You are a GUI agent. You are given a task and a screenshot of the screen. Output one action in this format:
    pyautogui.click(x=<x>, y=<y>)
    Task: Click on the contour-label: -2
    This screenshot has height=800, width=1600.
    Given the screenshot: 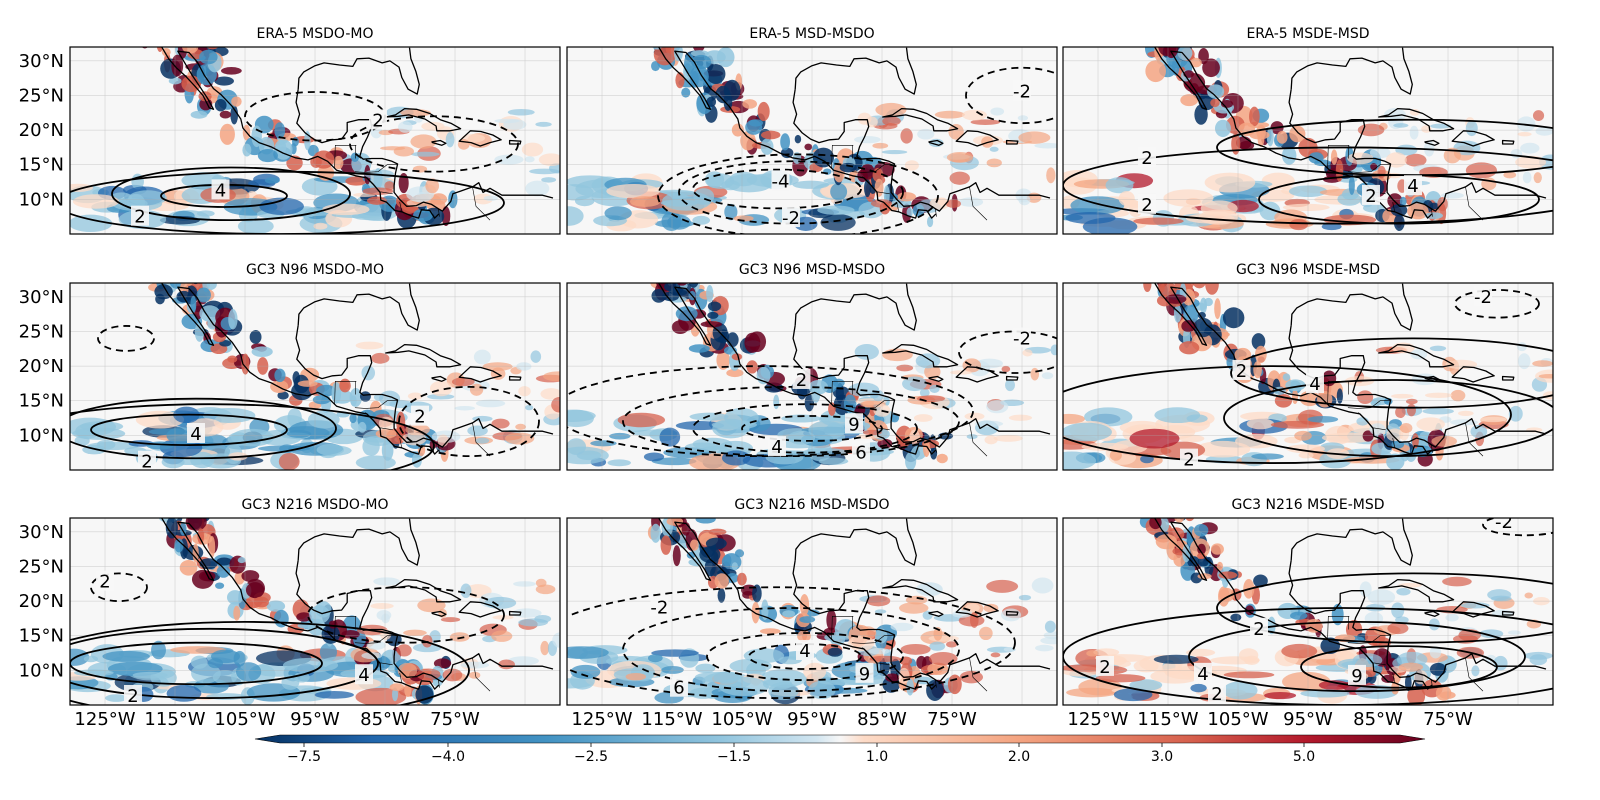 What is the action you would take?
    pyautogui.click(x=1483, y=297)
    